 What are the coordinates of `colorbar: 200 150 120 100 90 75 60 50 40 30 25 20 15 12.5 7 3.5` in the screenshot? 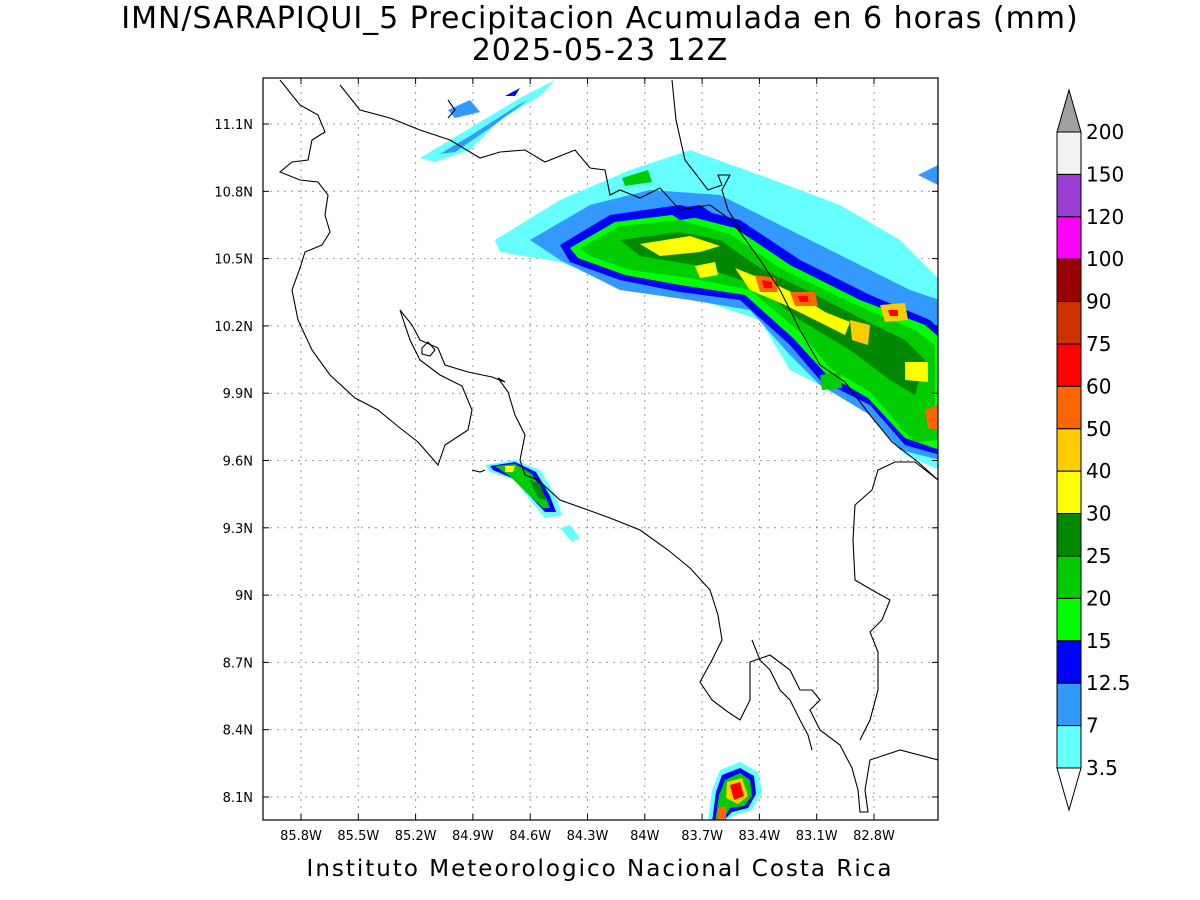 It's located at (1093, 450).